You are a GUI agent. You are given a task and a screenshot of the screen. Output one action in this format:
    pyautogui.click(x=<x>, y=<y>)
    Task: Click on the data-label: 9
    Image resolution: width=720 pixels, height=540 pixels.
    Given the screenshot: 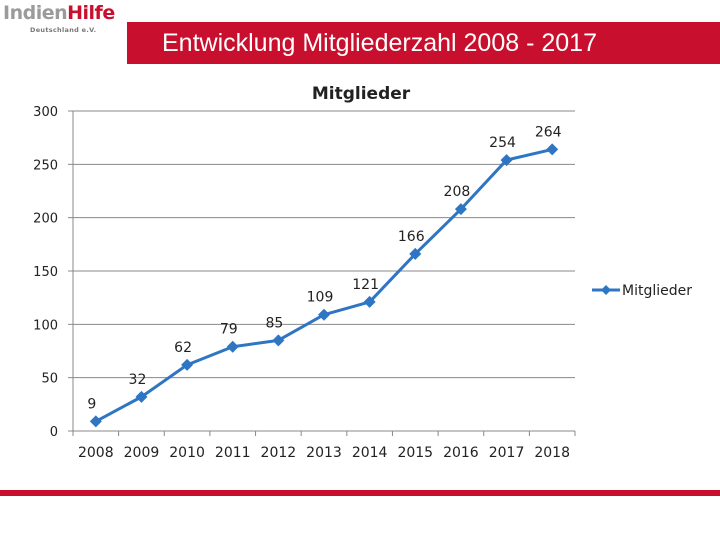 What is the action you would take?
    pyautogui.click(x=91, y=404)
    